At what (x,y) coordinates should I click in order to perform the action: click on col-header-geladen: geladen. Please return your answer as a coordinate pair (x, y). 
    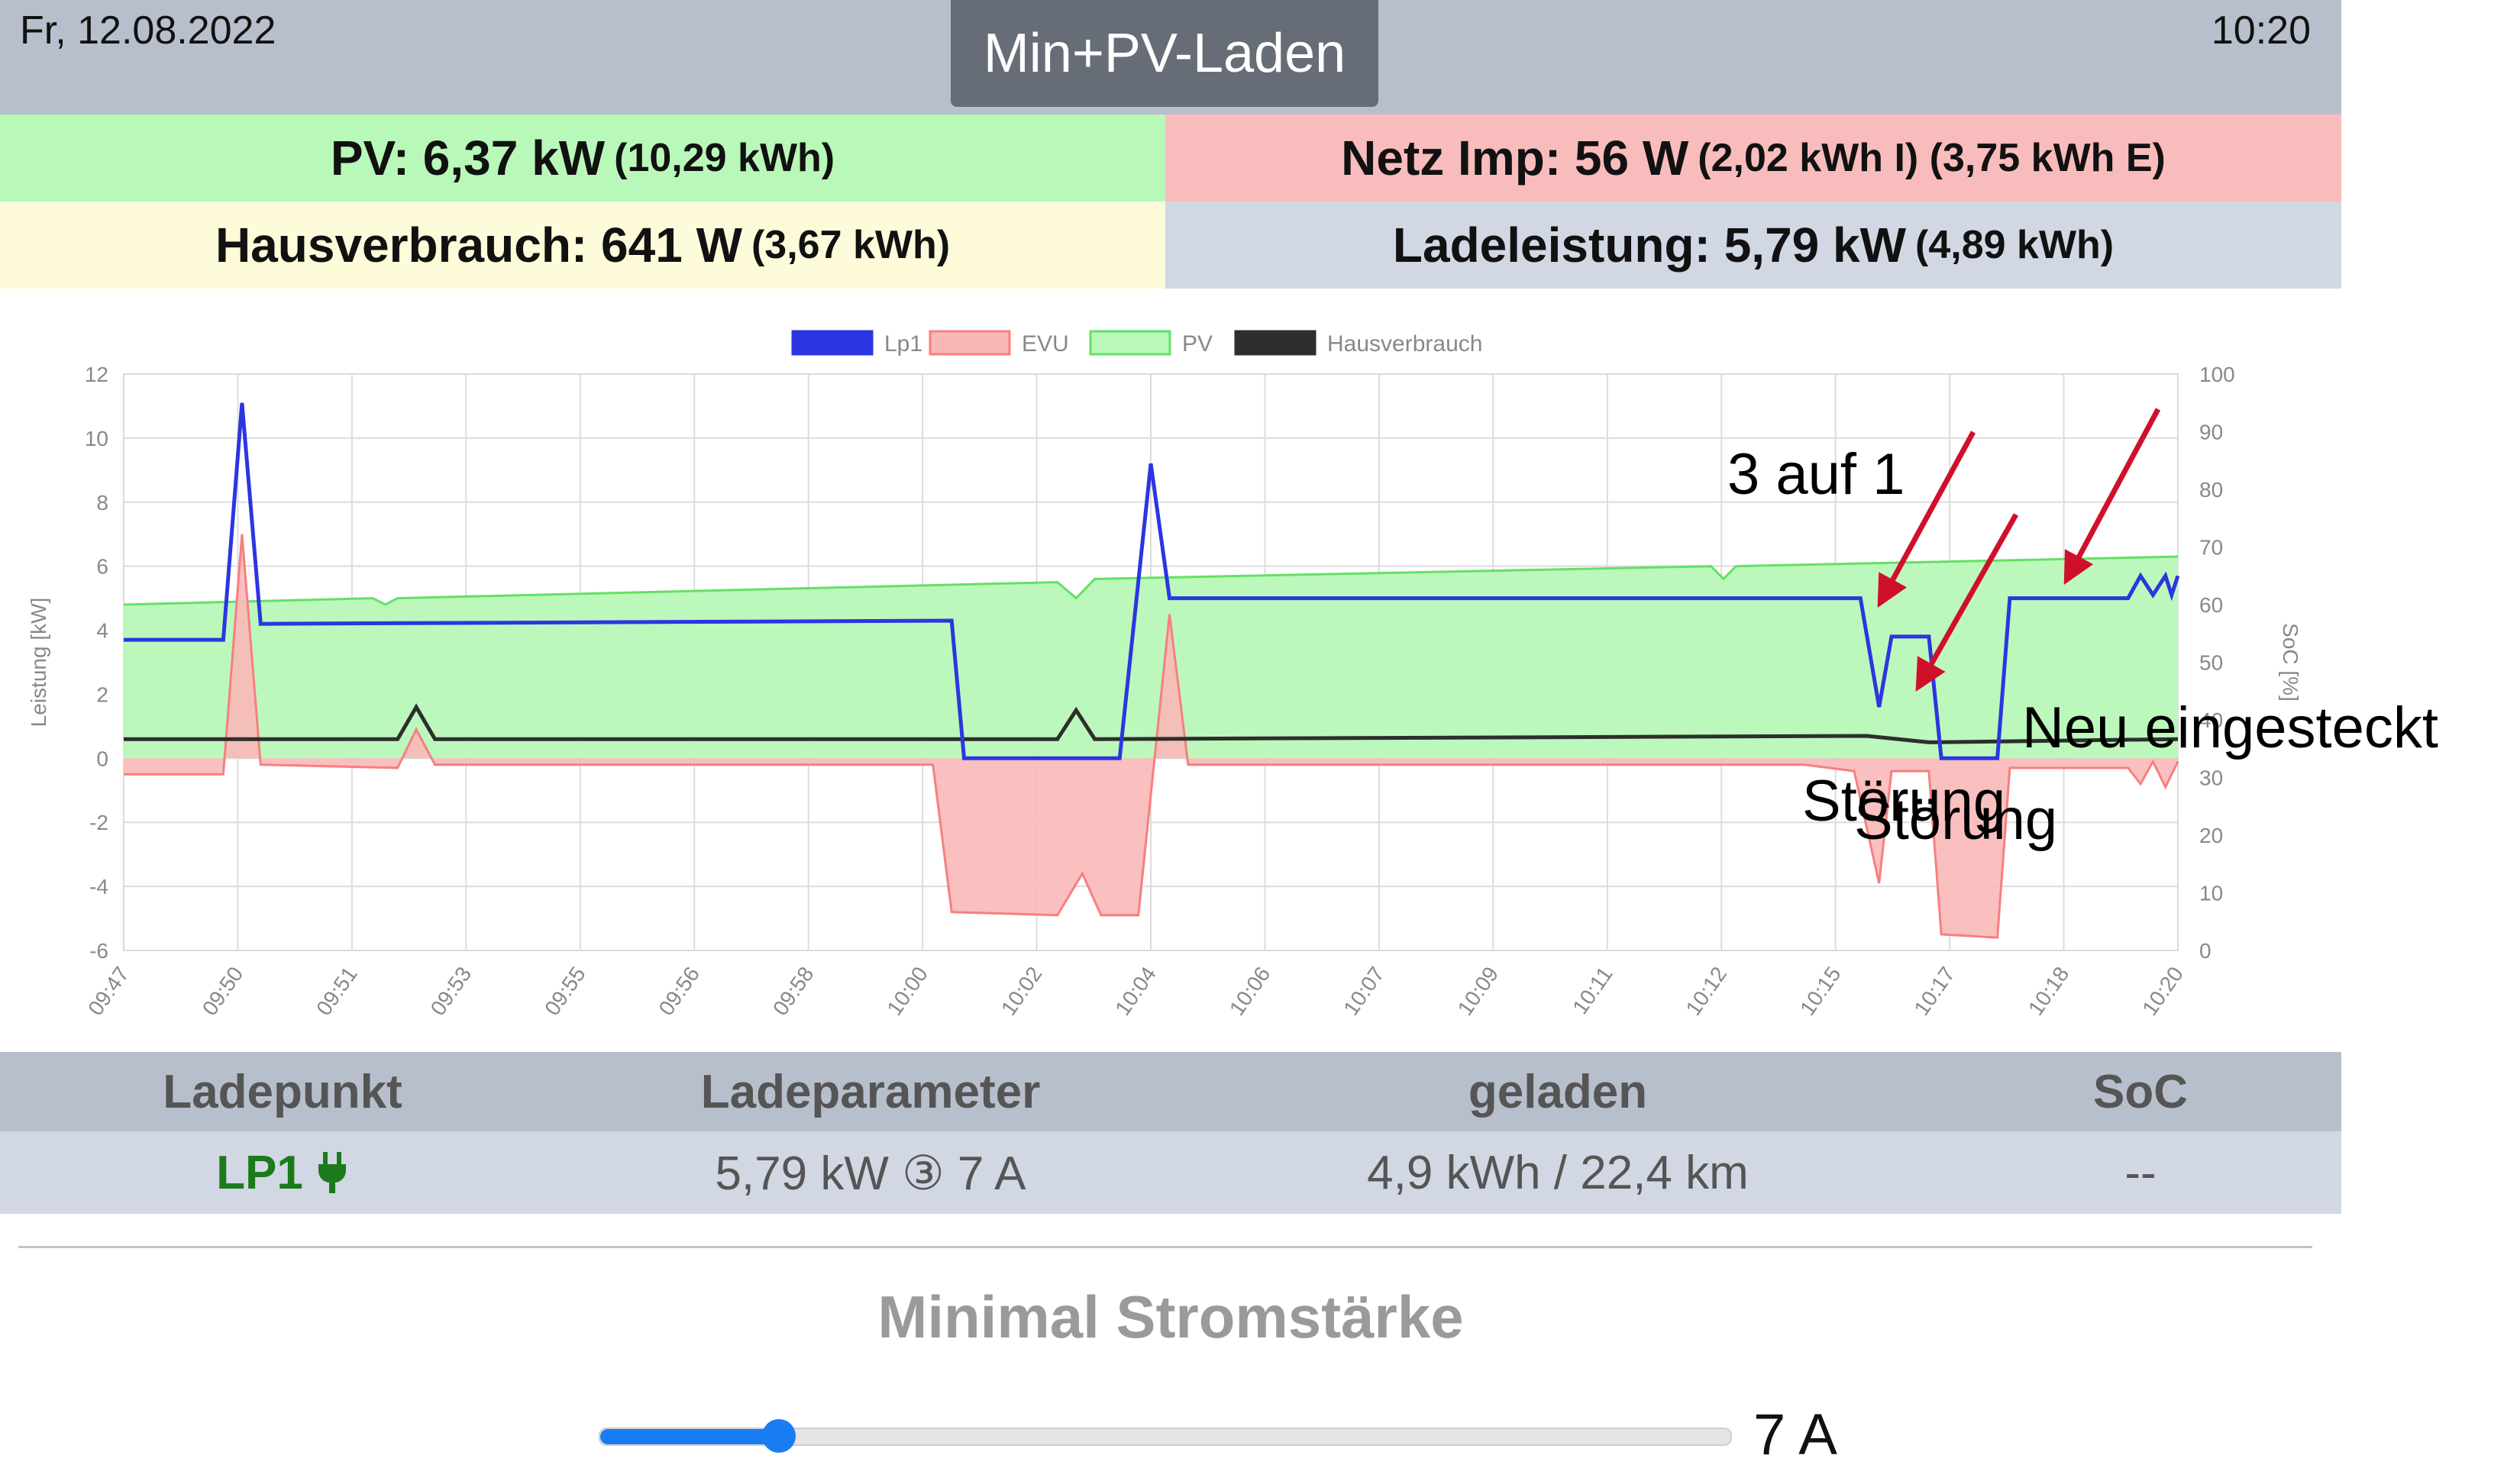
    Looking at the image, I should click on (1558, 1091).